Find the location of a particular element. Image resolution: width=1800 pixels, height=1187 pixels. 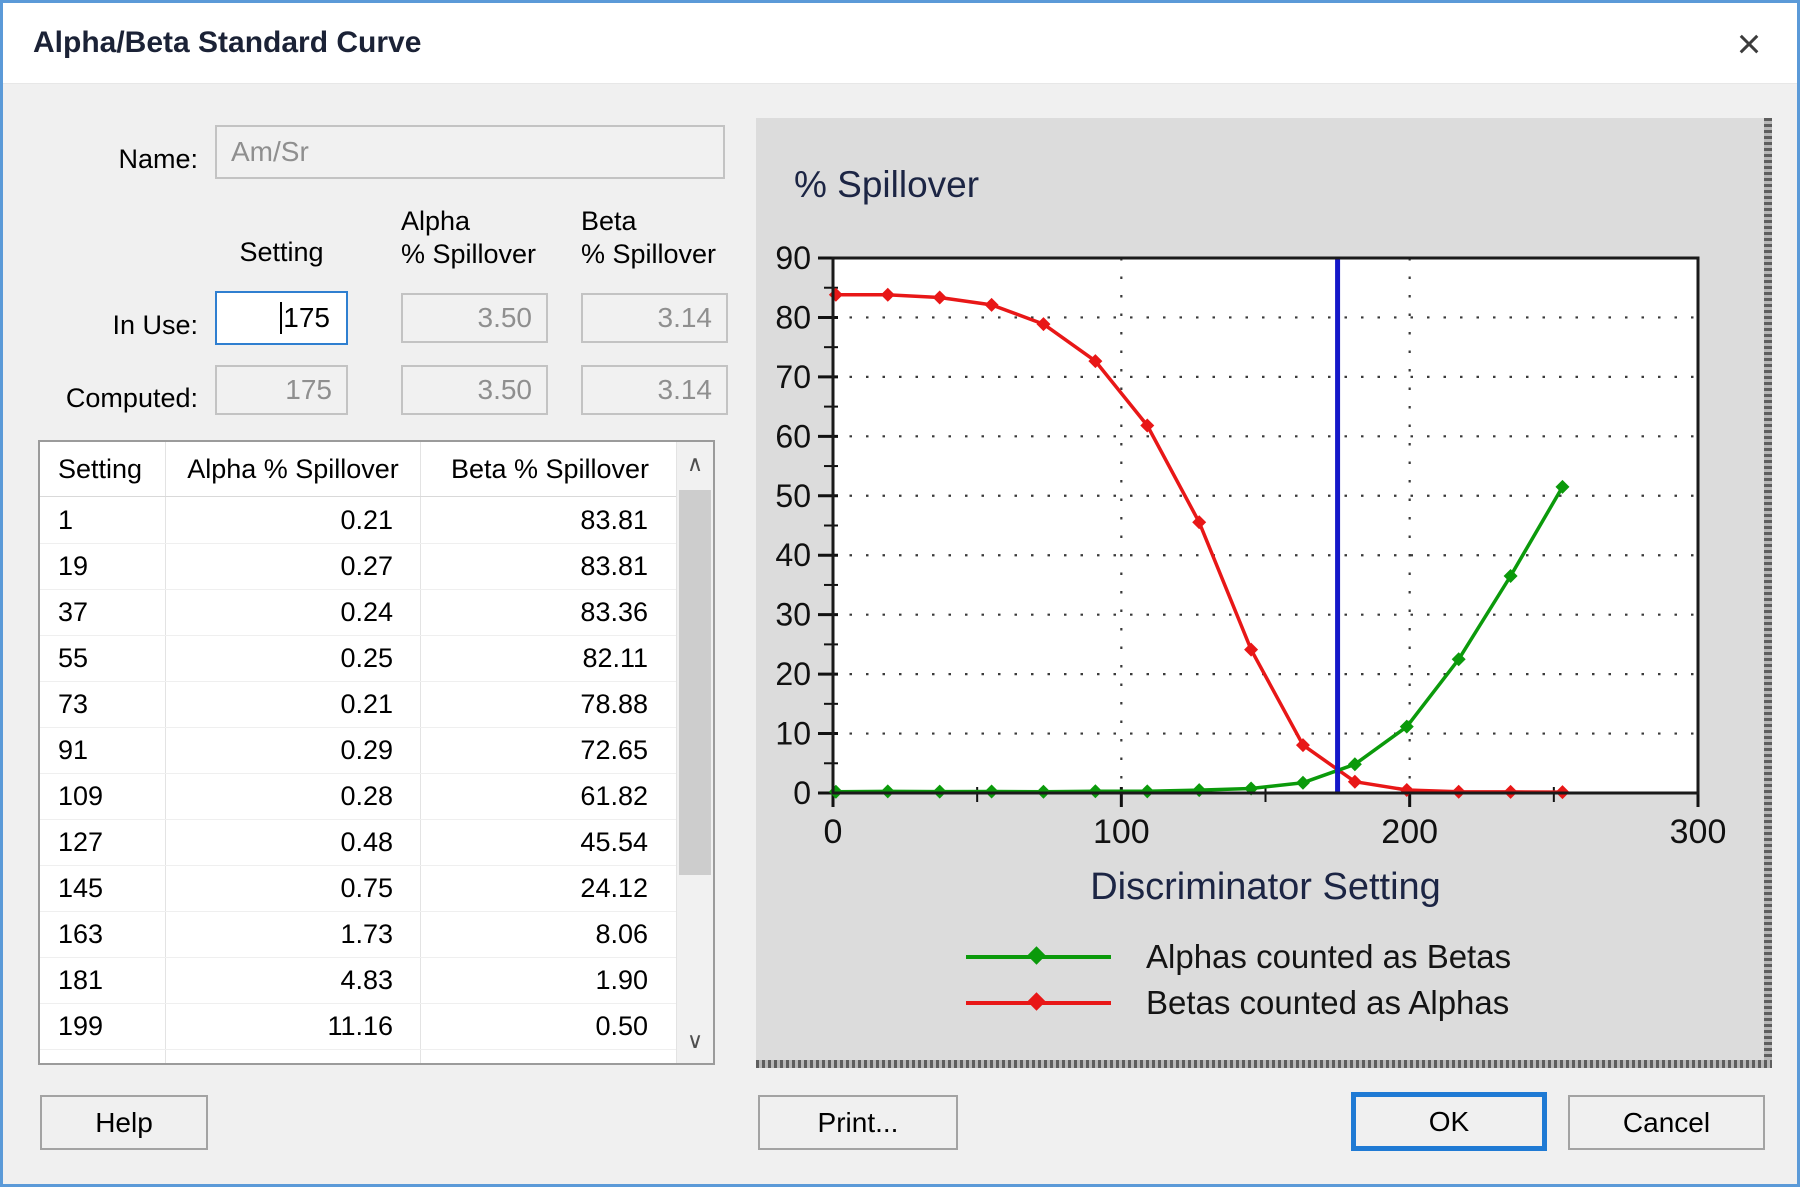

in-use-label: In Use: is located at coordinates (155, 325).